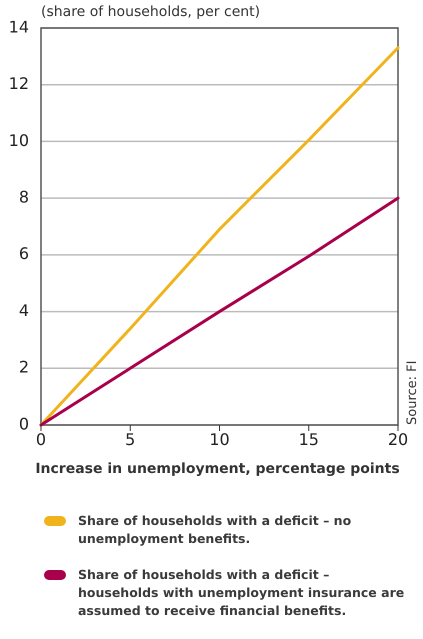 The width and height of the screenshot is (423, 639). What do you see at coordinates (23, 310) in the screenshot?
I see `y-tick-label: 4` at bounding box center [23, 310].